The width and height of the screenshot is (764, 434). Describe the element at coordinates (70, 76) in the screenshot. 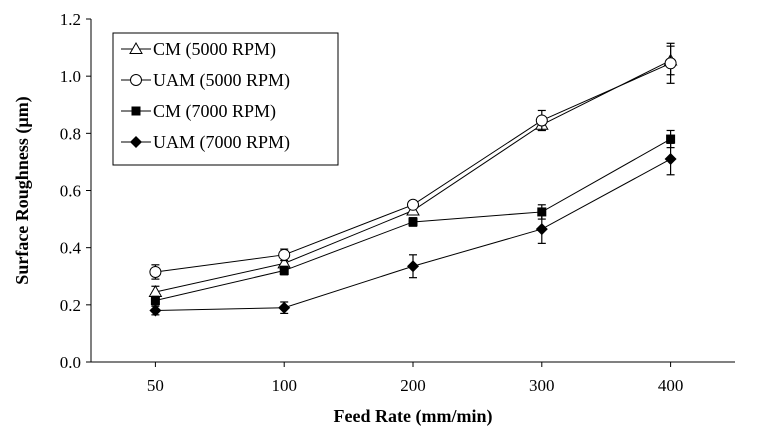

I see `y-tick-label: 1.0` at that location.